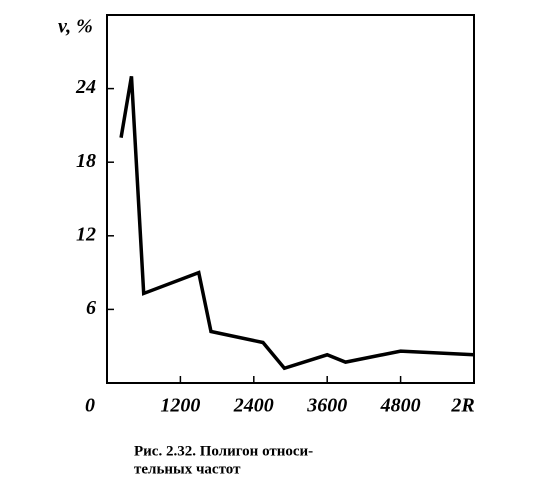 Image resolution: width=541 pixels, height=491 pixels. Describe the element at coordinates (90, 406) in the screenshot. I see `x-tick-label: 0` at that location.